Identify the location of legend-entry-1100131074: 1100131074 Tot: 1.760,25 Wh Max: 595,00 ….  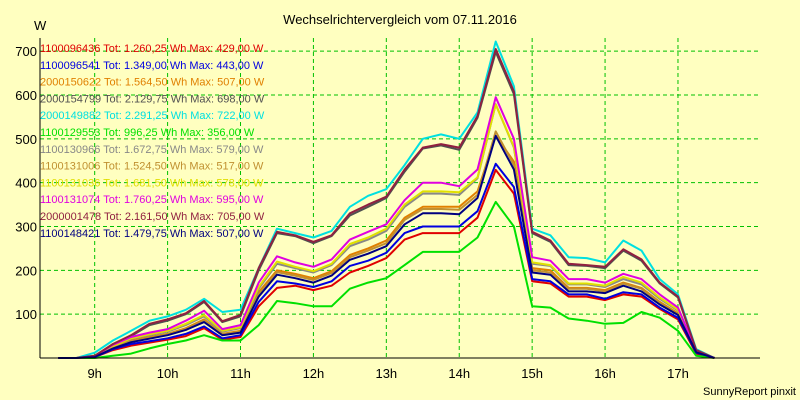
(152, 200).